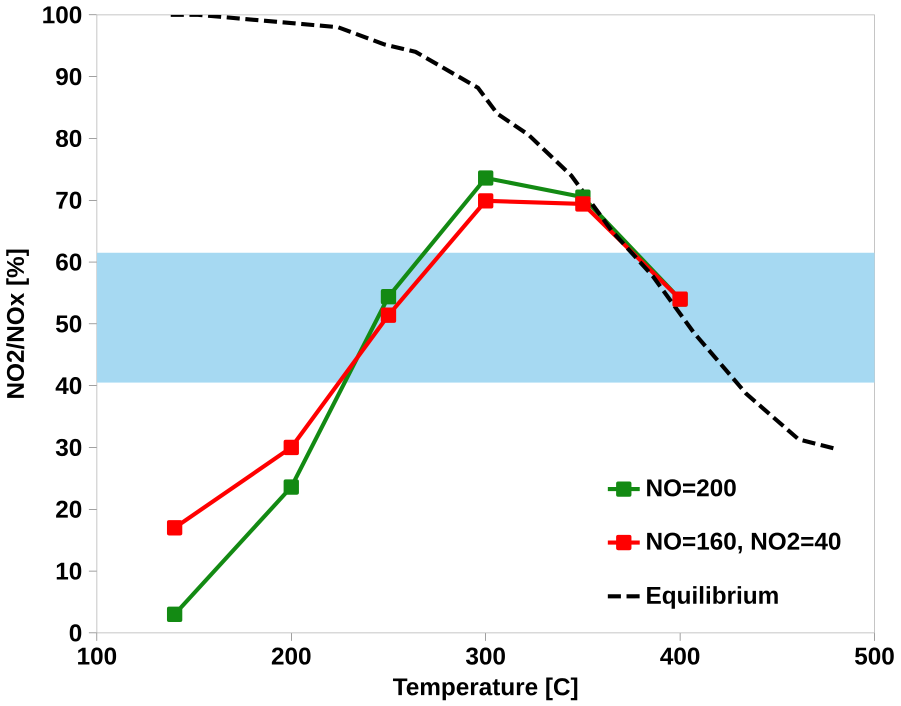 The height and width of the screenshot is (706, 901). What do you see at coordinates (69, 509) in the screenshot?
I see `y-tick-label: 20` at bounding box center [69, 509].